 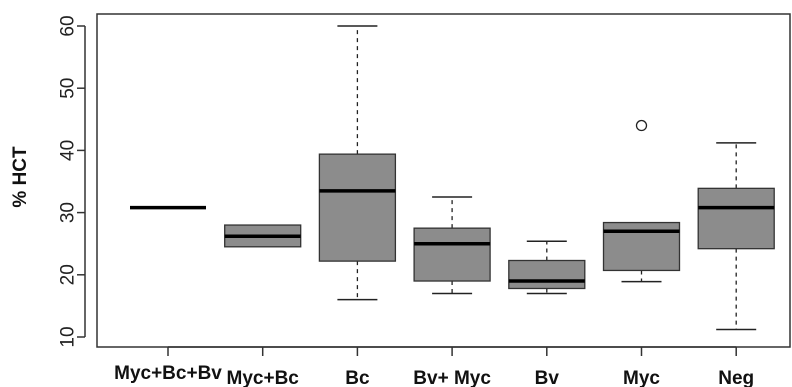 I want to click on x-category-label: Myc+Bc+Bv, so click(x=168, y=373).